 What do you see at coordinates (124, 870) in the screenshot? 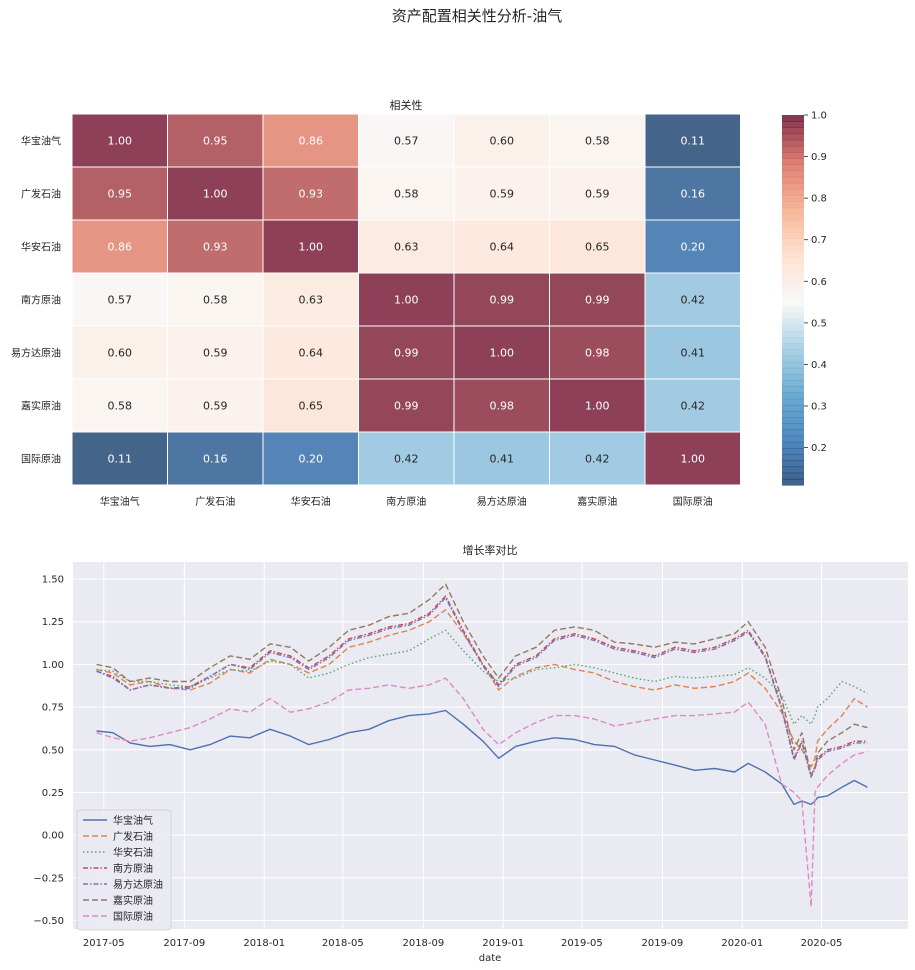
I see `legend-box` at bounding box center [124, 870].